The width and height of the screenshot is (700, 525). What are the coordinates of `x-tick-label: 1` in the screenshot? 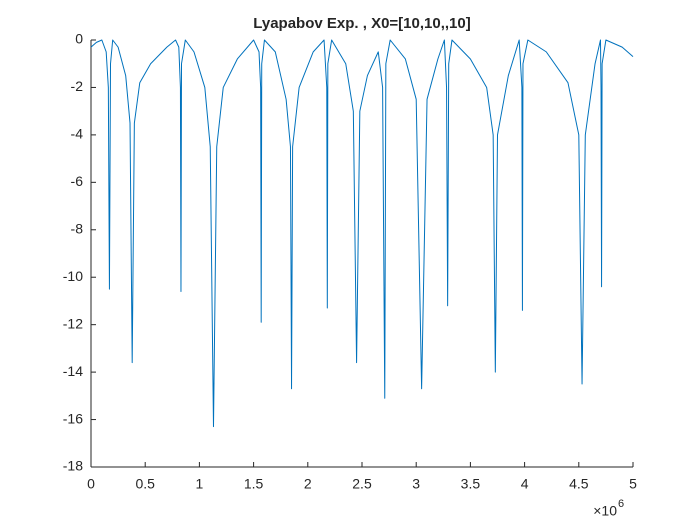 It's located at (200, 484).